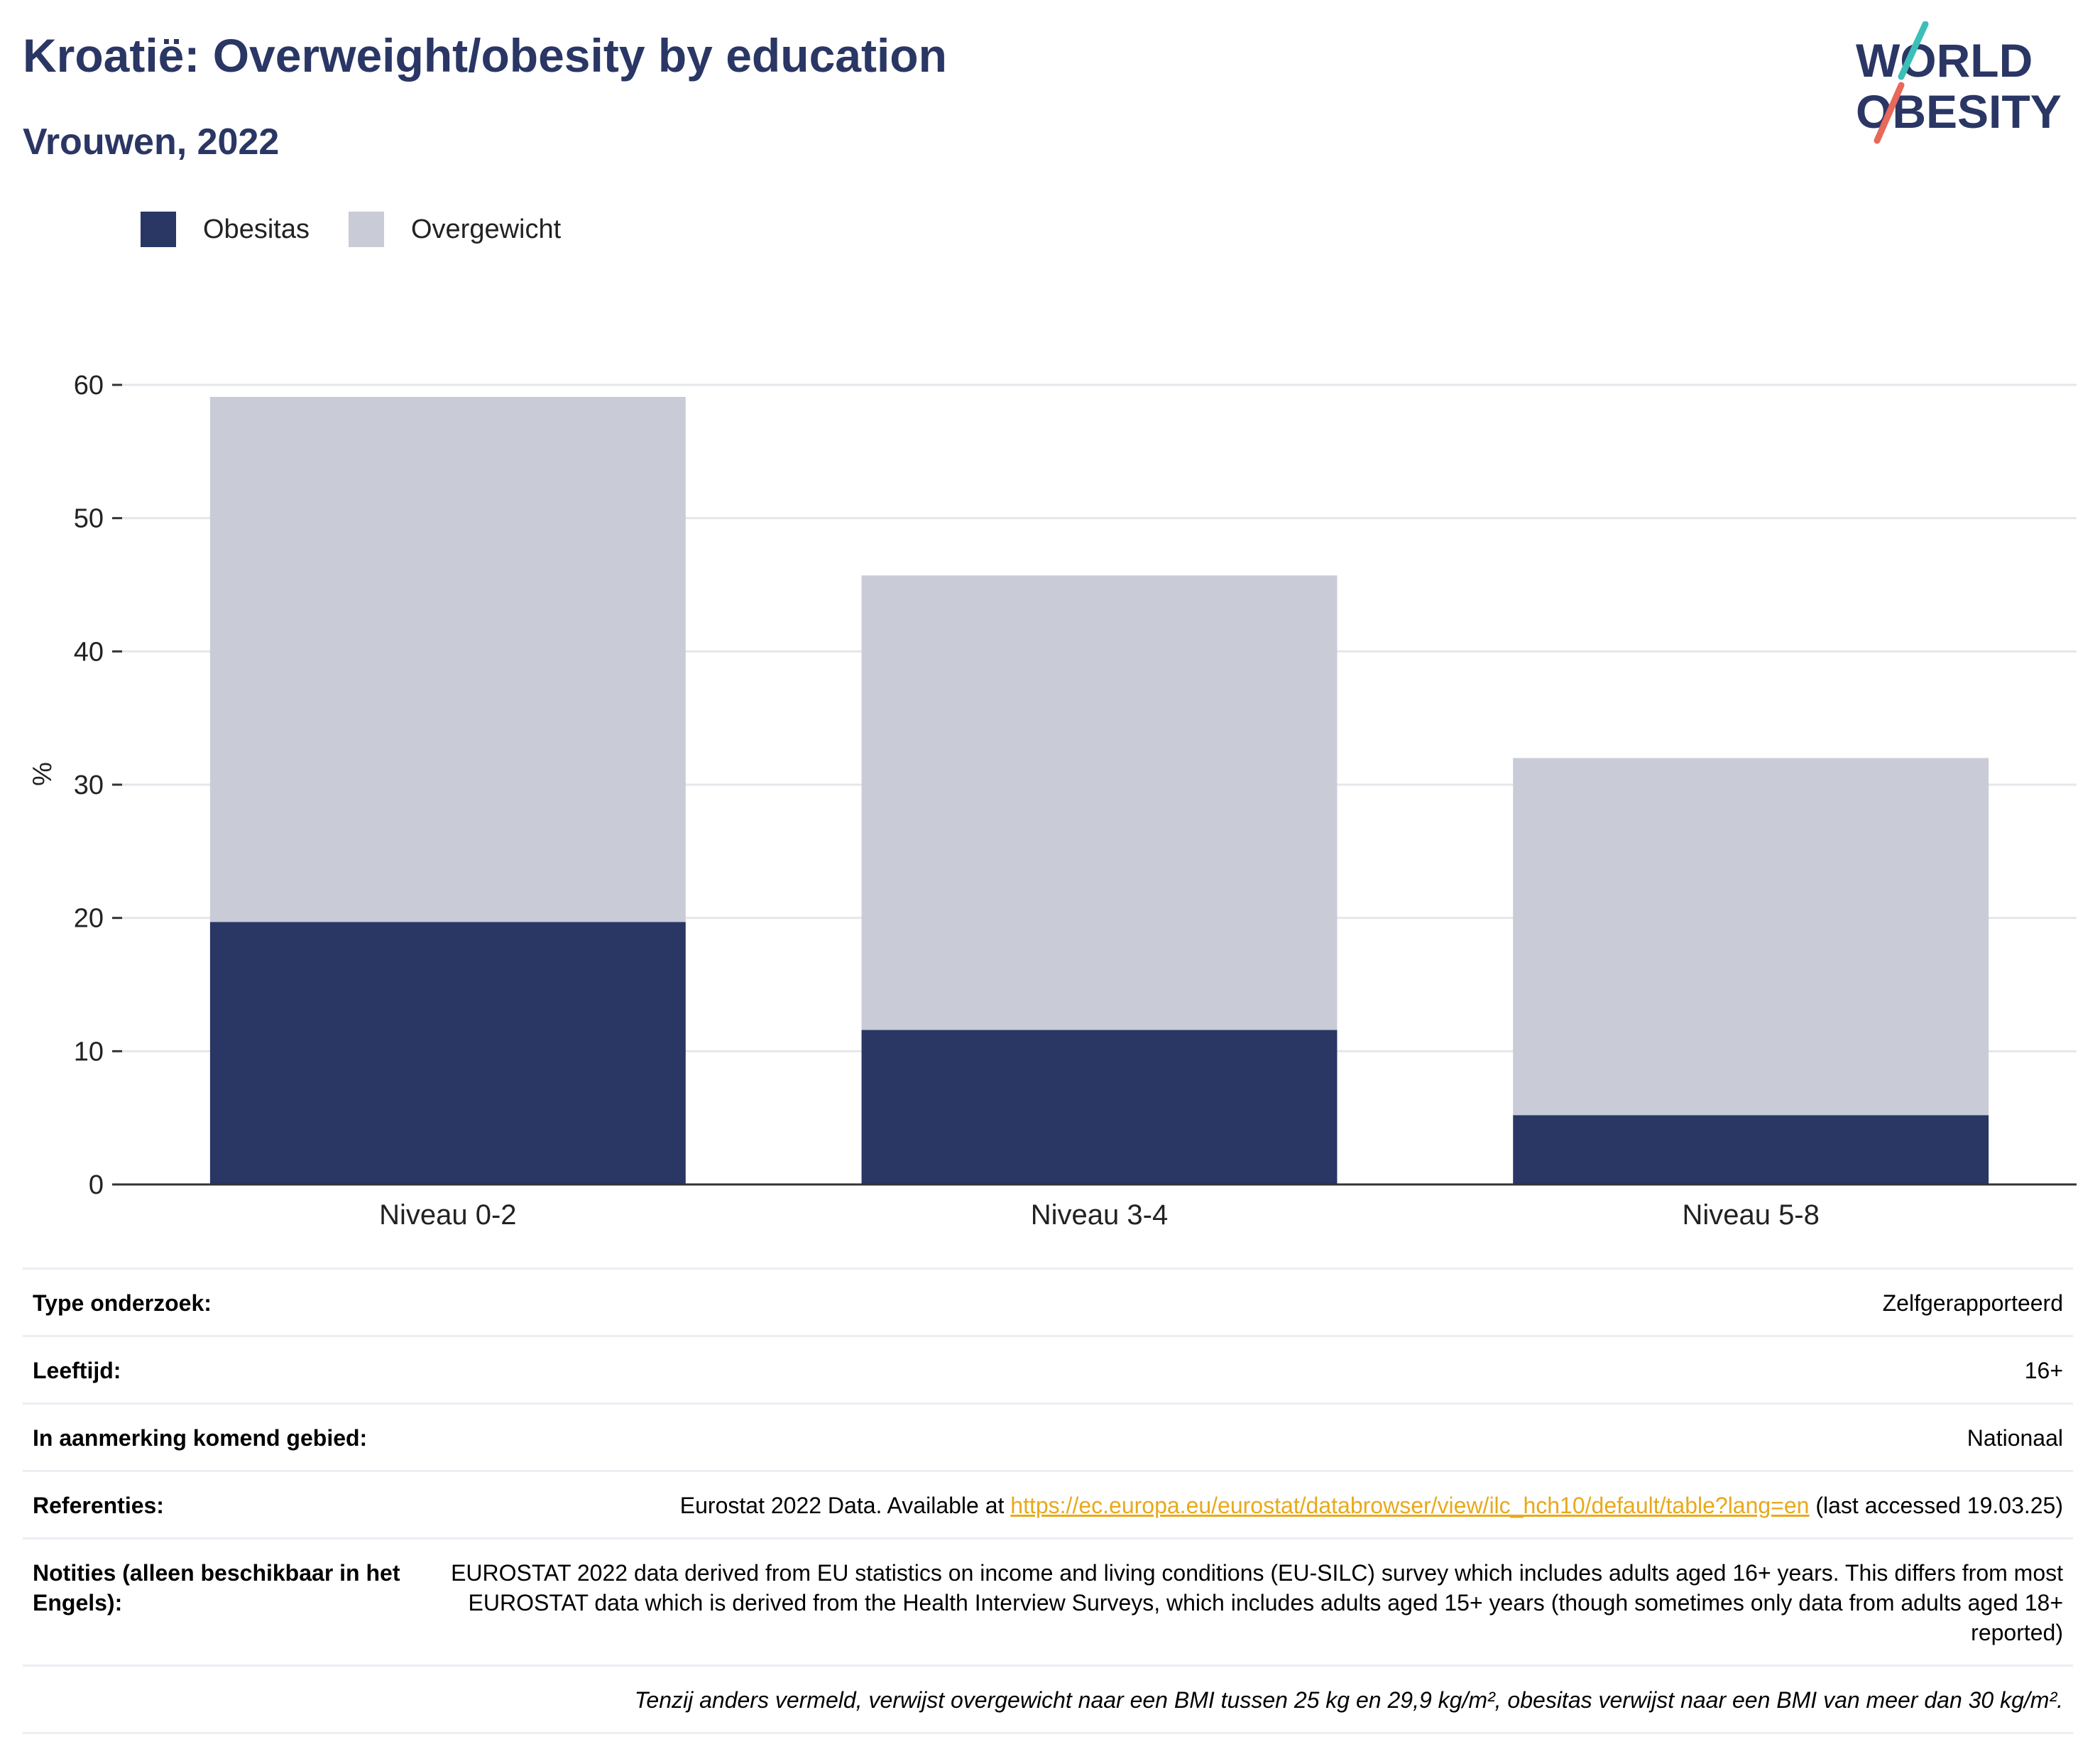 This screenshot has width=2100, height=1749. What do you see at coordinates (122, 1303) in the screenshot?
I see `info-label: Type onderzoek:` at bounding box center [122, 1303].